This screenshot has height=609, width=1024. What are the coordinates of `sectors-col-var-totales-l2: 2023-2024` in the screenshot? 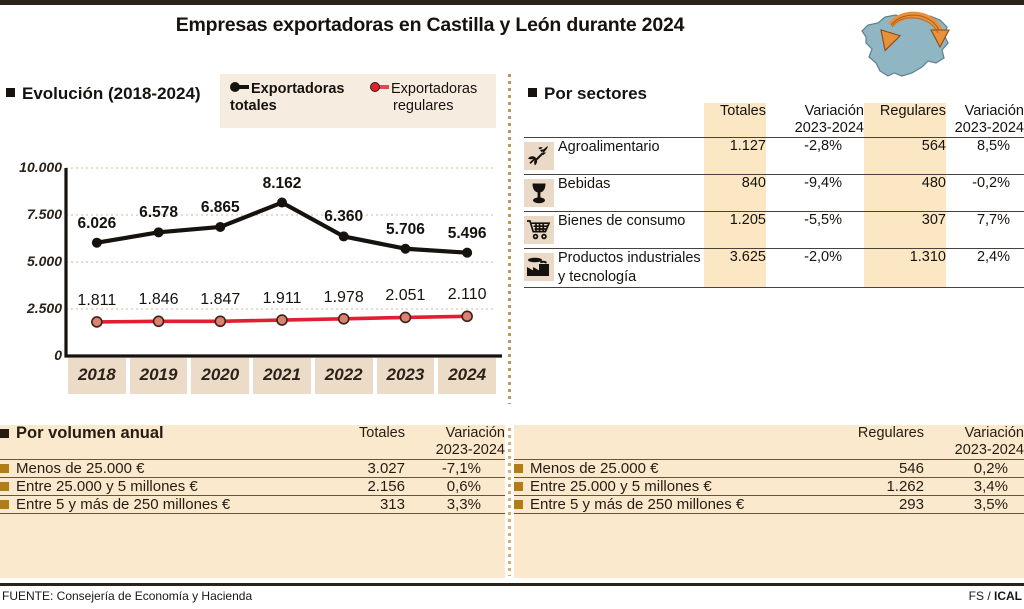 It's located at (829, 128).